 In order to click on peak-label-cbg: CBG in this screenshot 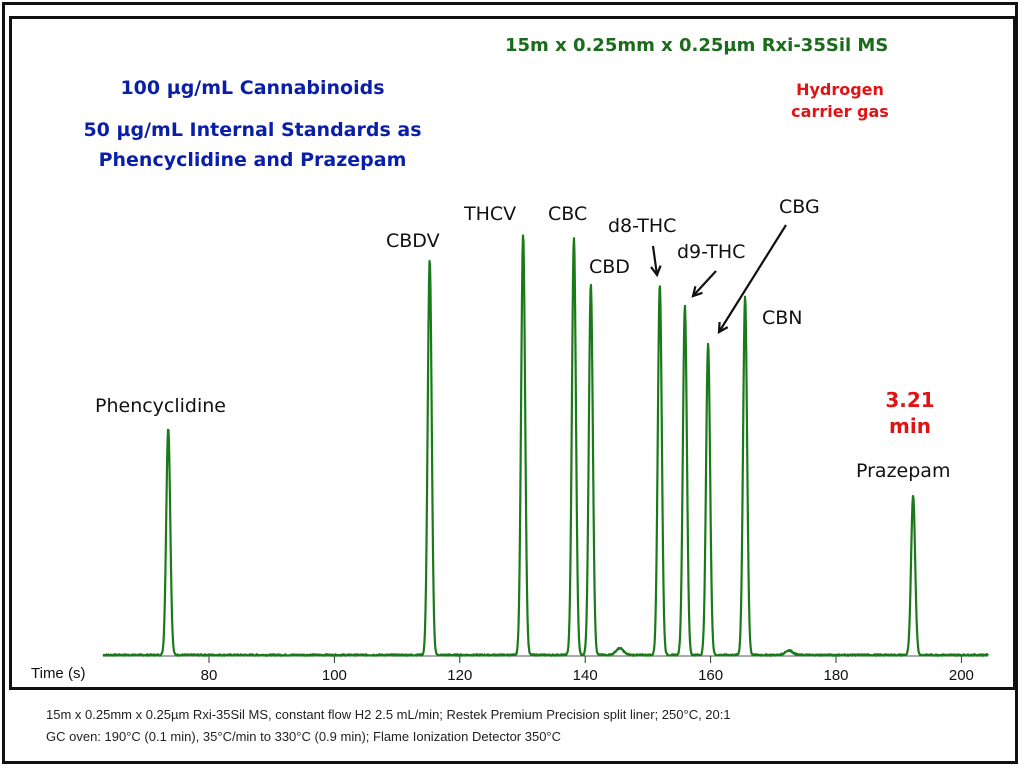, I will do `click(799, 207)`.